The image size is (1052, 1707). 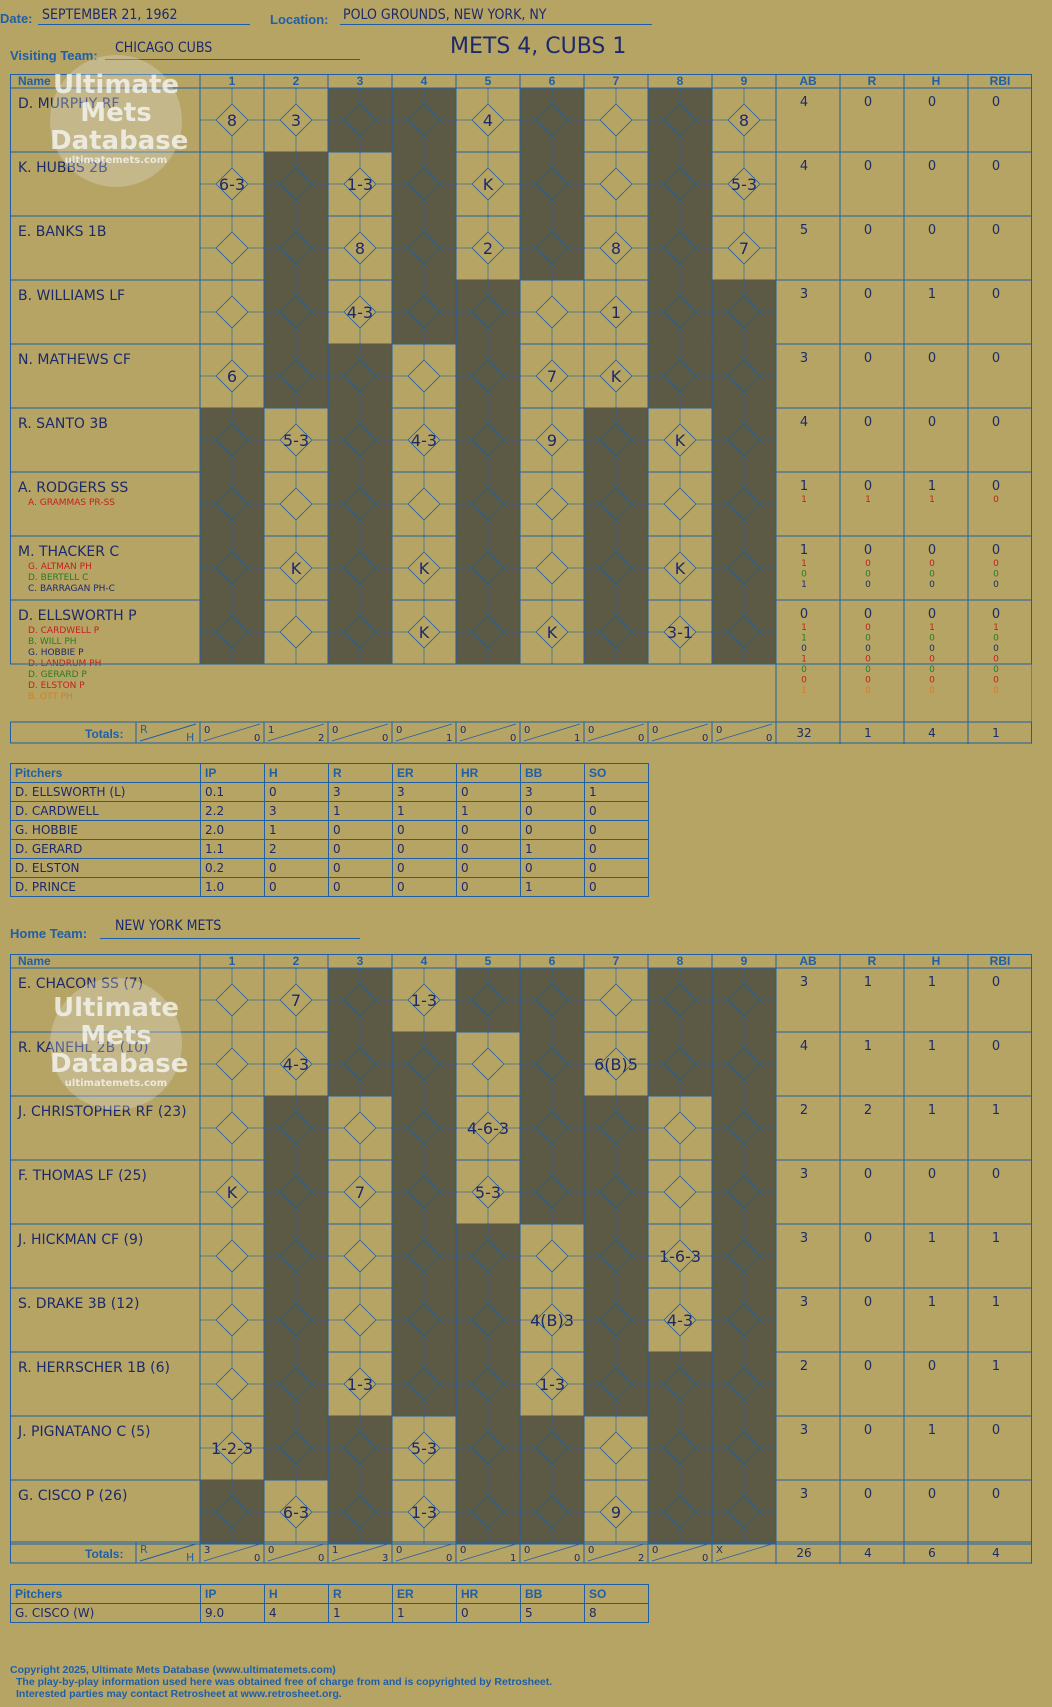 What do you see at coordinates (104, 734) in the screenshot?
I see `totals-label: Totals:` at bounding box center [104, 734].